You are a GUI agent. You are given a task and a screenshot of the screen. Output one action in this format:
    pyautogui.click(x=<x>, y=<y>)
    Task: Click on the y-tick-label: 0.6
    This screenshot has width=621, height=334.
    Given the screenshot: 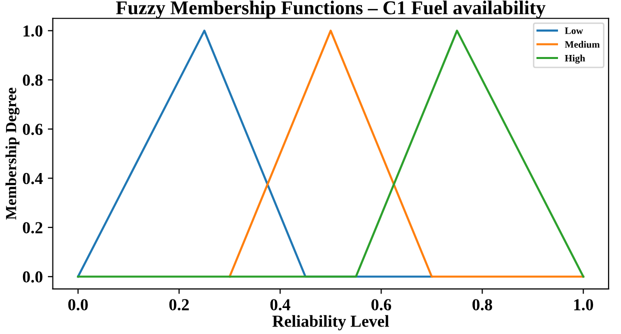 What is the action you would take?
    pyautogui.click(x=32, y=130)
    